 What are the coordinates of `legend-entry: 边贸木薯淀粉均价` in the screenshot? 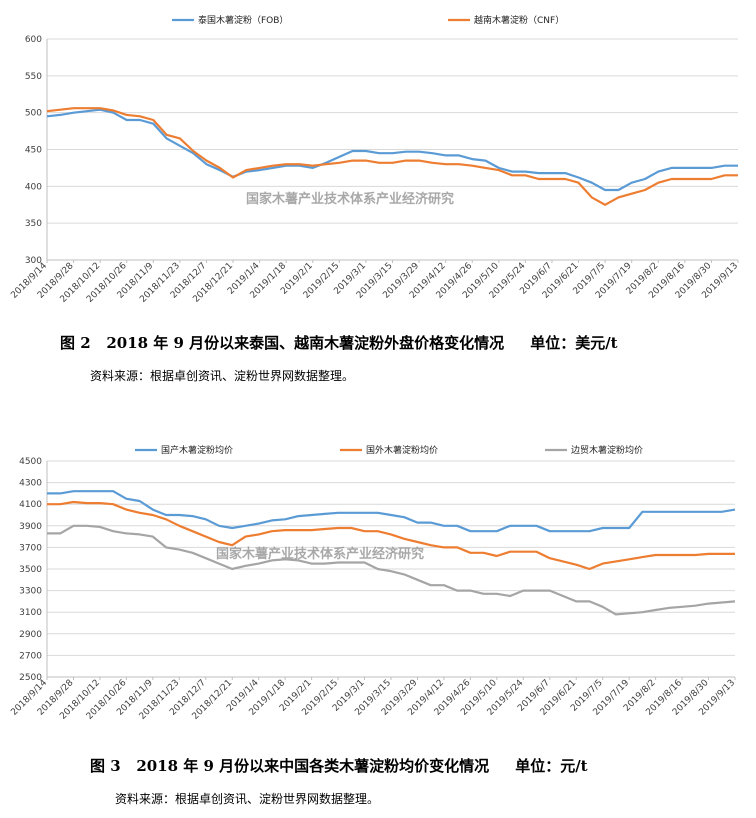 It's located at (607, 450).